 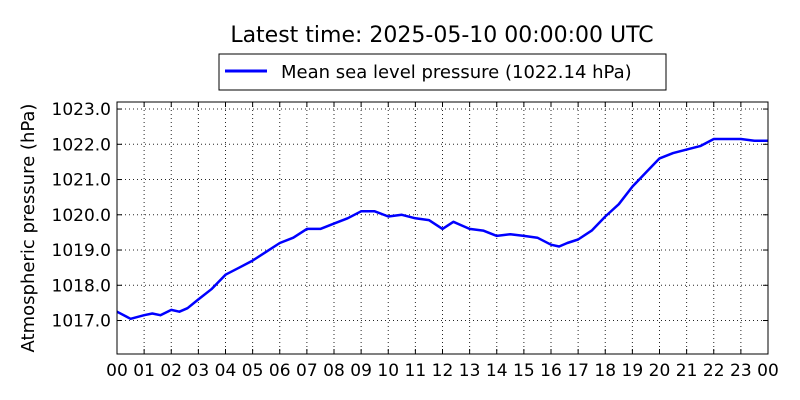 I want to click on x-tick-label: 03, so click(x=199, y=371).